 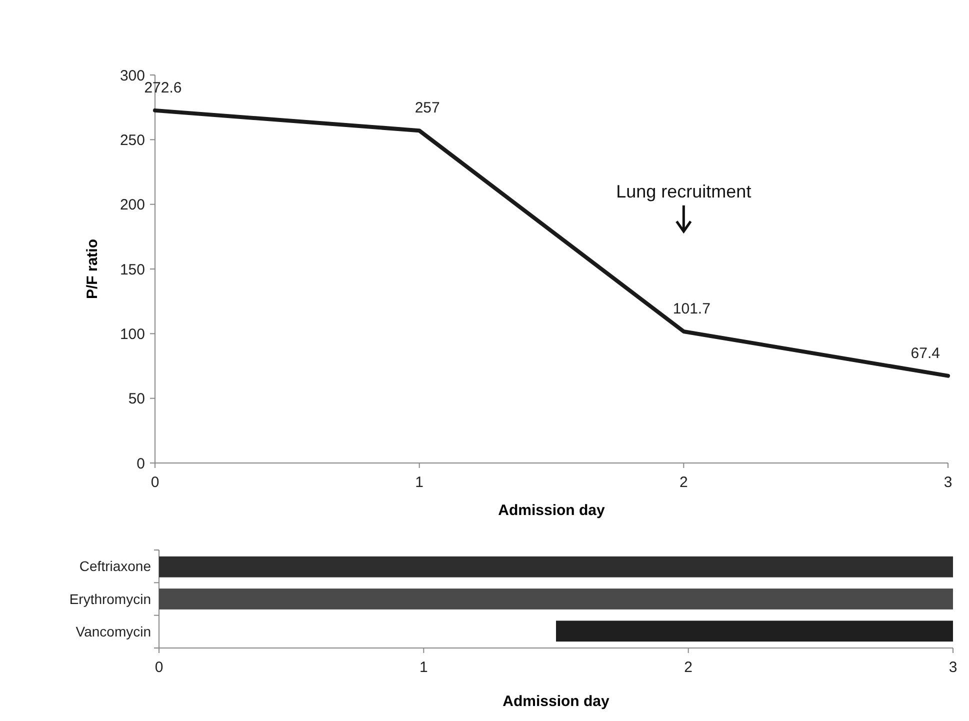 I want to click on y-tick-label: 250, so click(x=132, y=140).